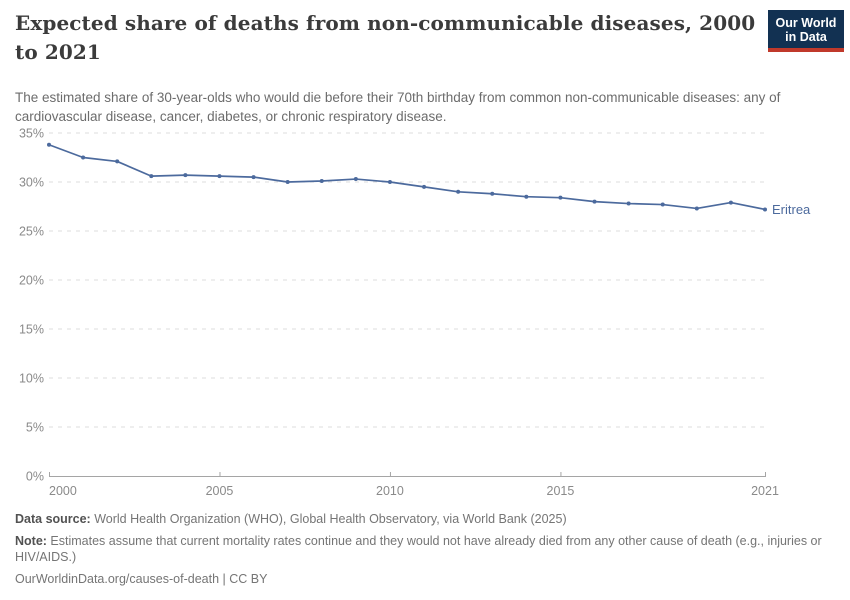 The image size is (850, 600). What do you see at coordinates (390, 491) in the screenshot?
I see `x-axis-tick-label: 2010` at bounding box center [390, 491].